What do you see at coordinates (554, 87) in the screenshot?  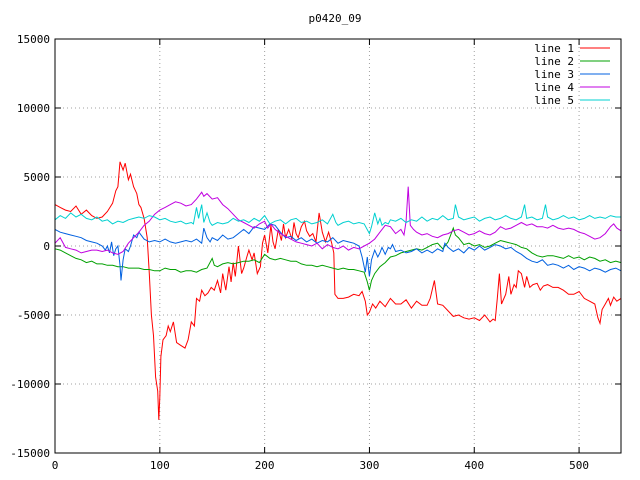 I see `legend-label: line 4` at bounding box center [554, 87].